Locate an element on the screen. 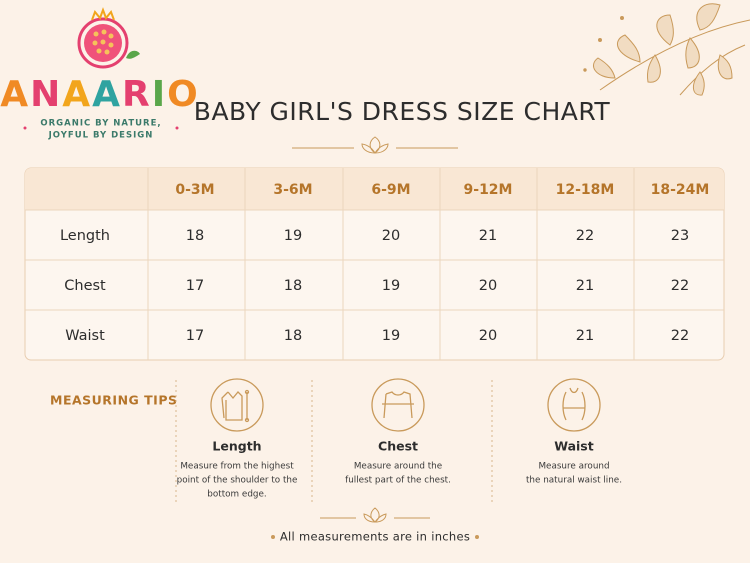 The height and width of the screenshot is (563, 750). divider is located at coordinates (375, 145).